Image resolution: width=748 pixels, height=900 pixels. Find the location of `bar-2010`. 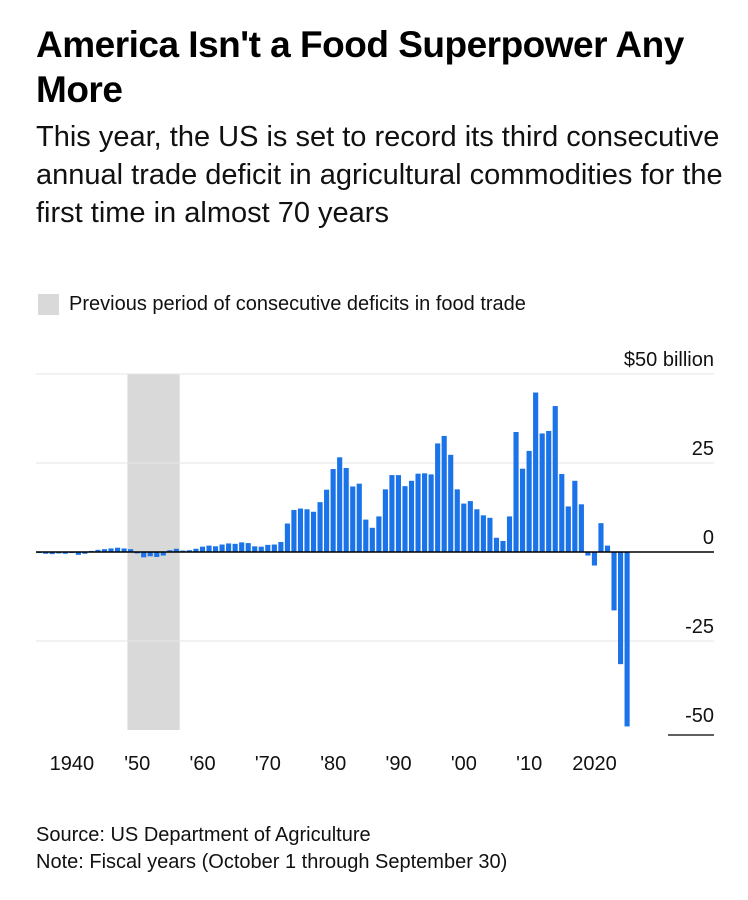

bar-2010 is located at coordinates (529, 501).